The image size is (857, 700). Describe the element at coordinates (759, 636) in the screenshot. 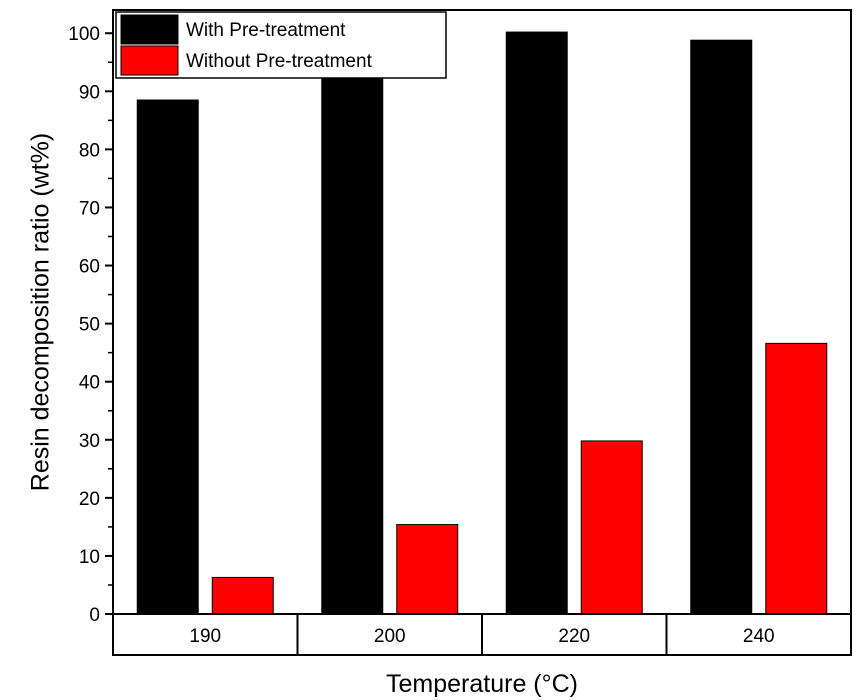

I see `x-category-label-240: 240` at that location.